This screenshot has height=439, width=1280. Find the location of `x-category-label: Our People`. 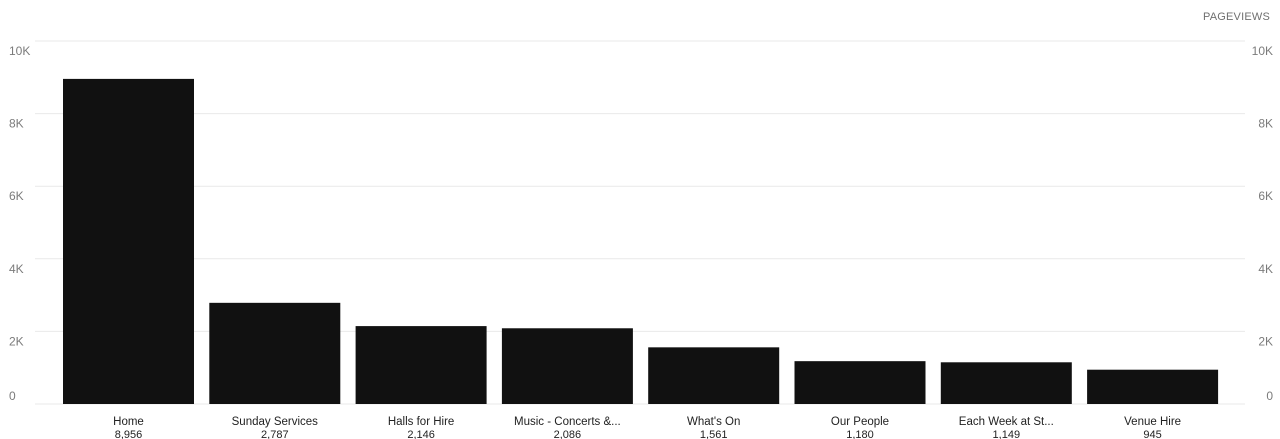

x-category-label: Our People is located at coordinates (860, 422).